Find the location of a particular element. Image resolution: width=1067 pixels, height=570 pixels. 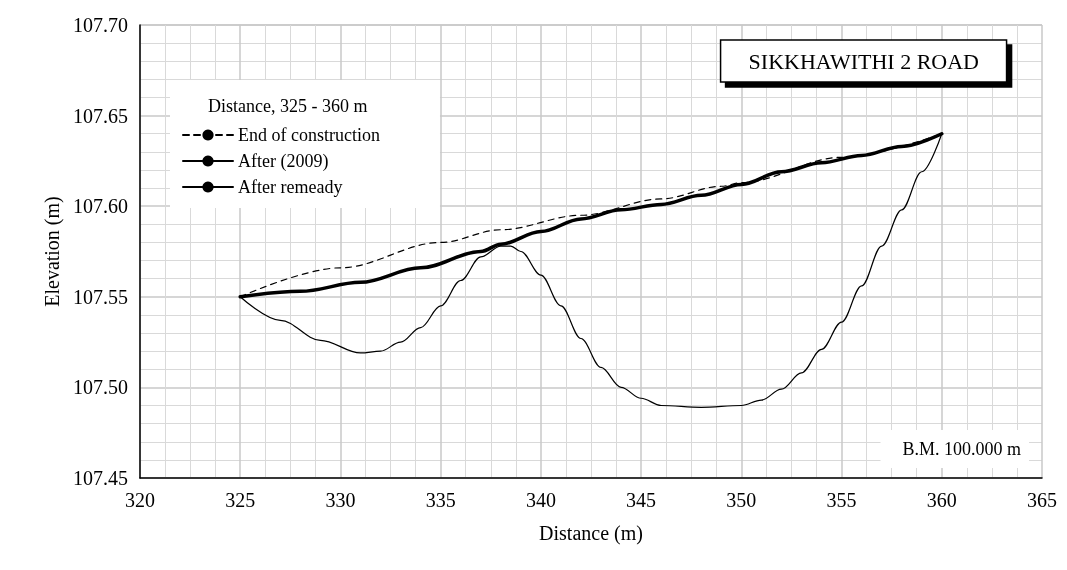

y-tick-label: 107.60 is located at coordinates (100, 206).